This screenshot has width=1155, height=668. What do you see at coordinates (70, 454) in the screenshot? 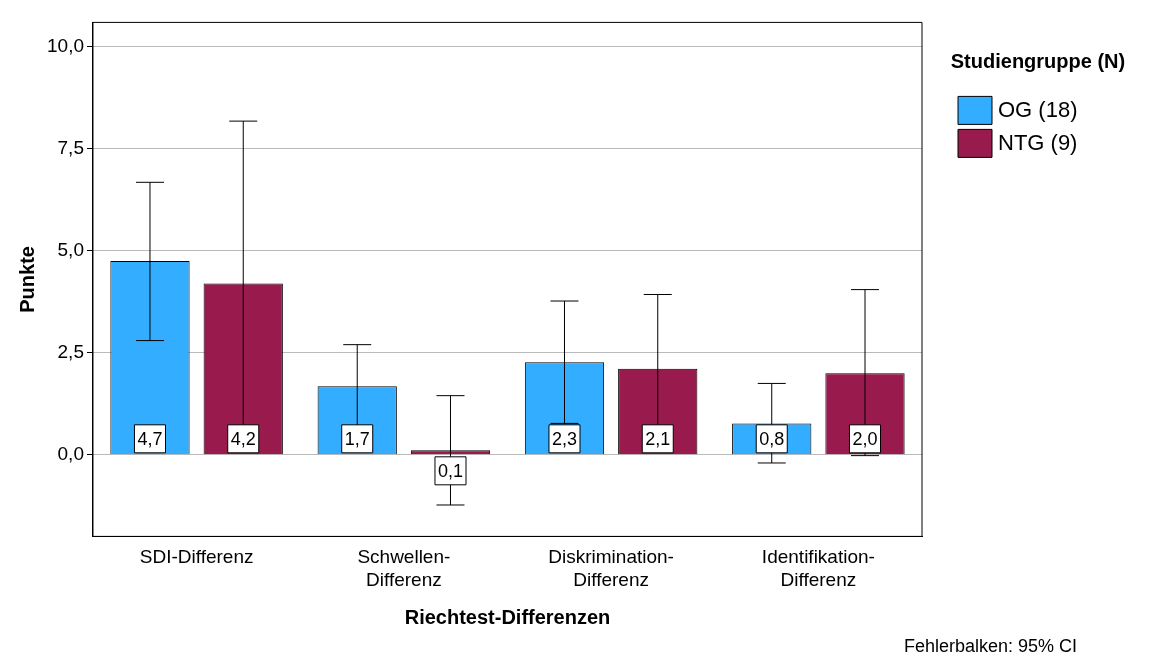
I see `y-tick-label: 0,0` at bounding box center [70, 454].